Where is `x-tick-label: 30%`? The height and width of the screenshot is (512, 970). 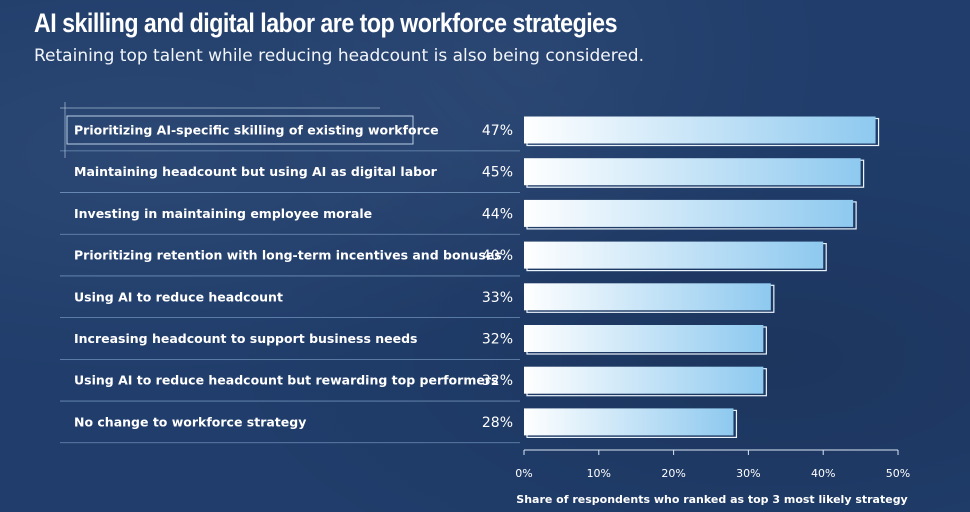 x-tick-label: 30% is located at coordinates (748, 473).